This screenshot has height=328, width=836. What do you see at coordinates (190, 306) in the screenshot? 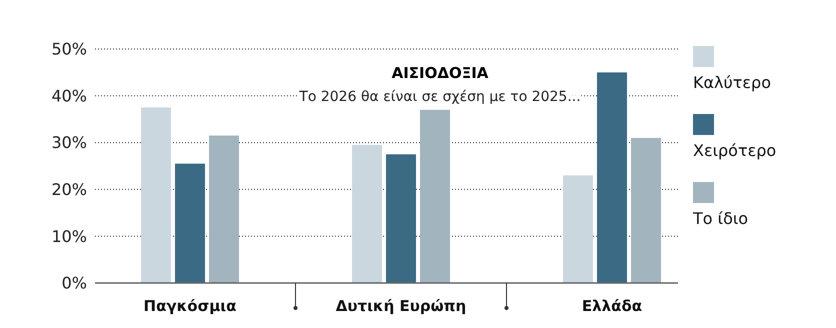
I see `x-tick-label: Παγκόσμια` at bounding box center [190, 306].